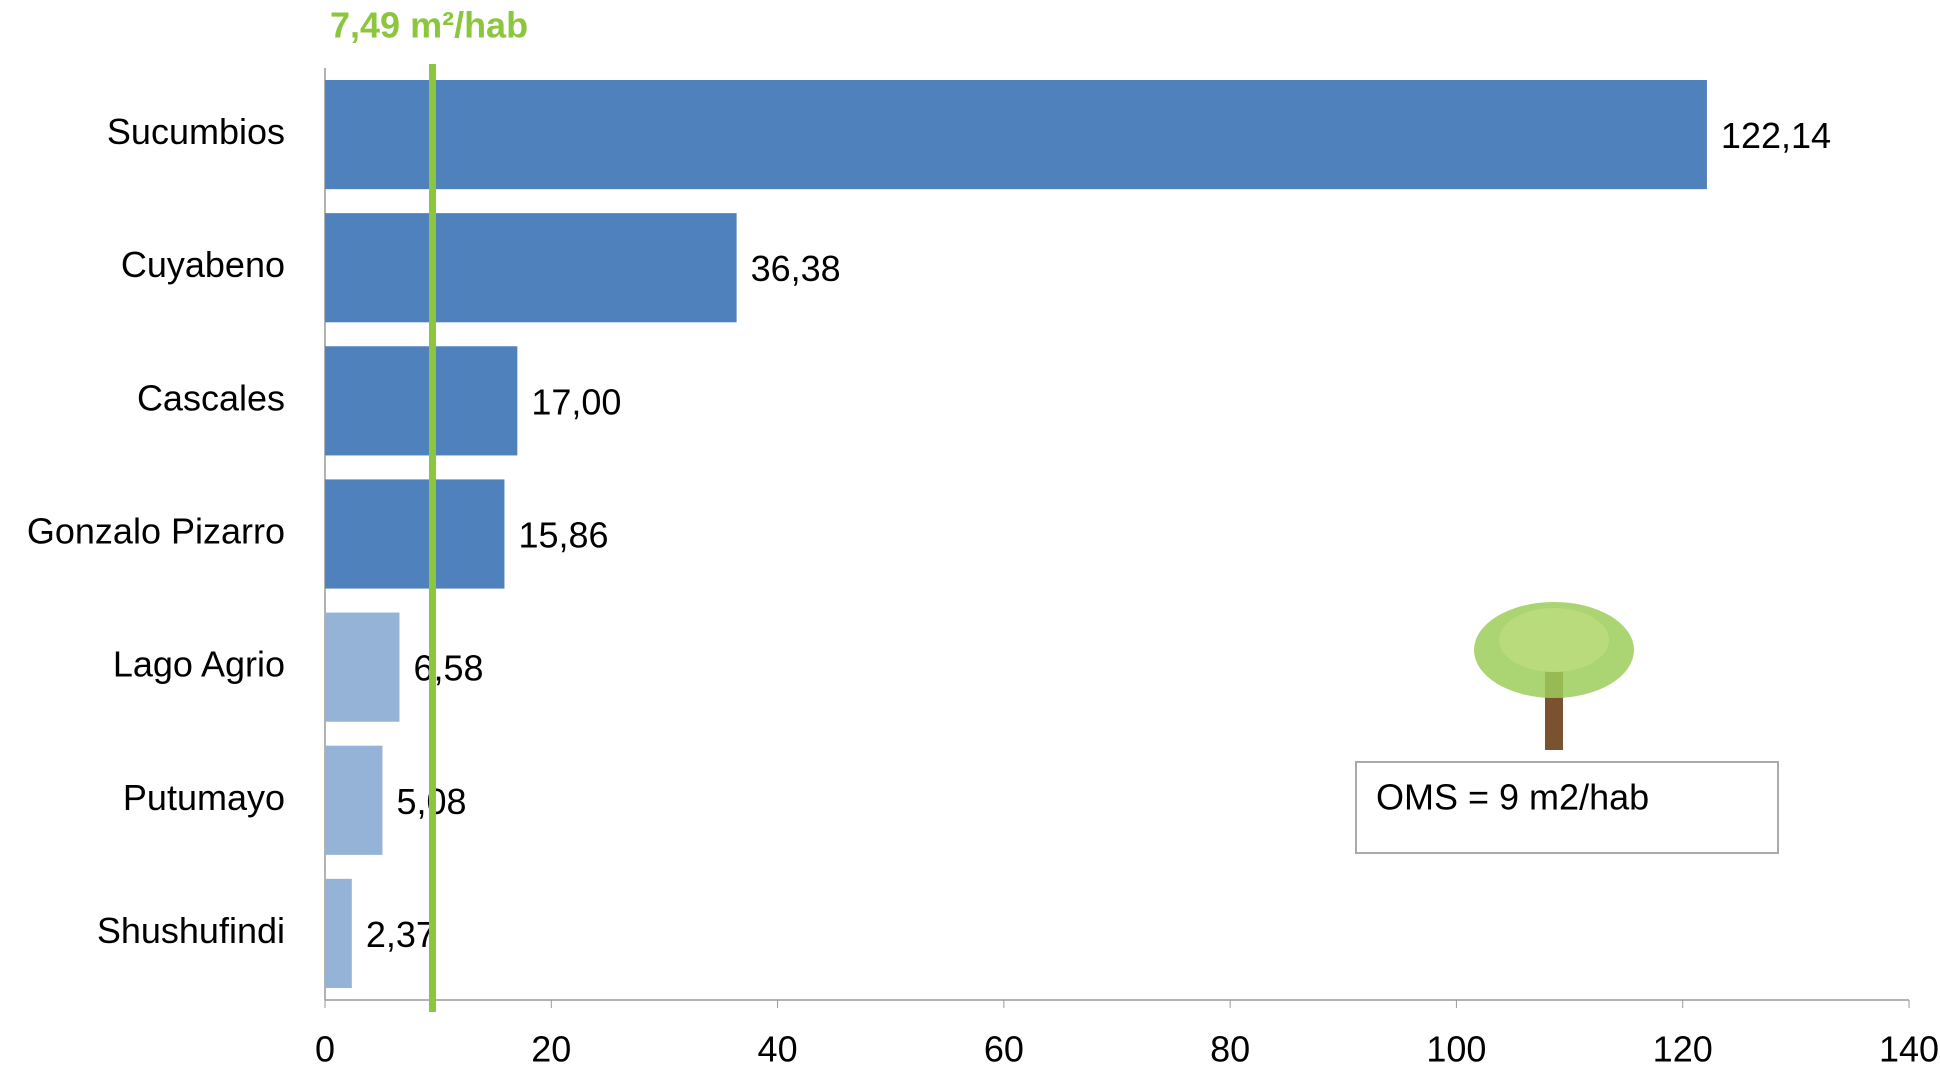  I want to click on x-tick-label: 20, so click(551, 1048).